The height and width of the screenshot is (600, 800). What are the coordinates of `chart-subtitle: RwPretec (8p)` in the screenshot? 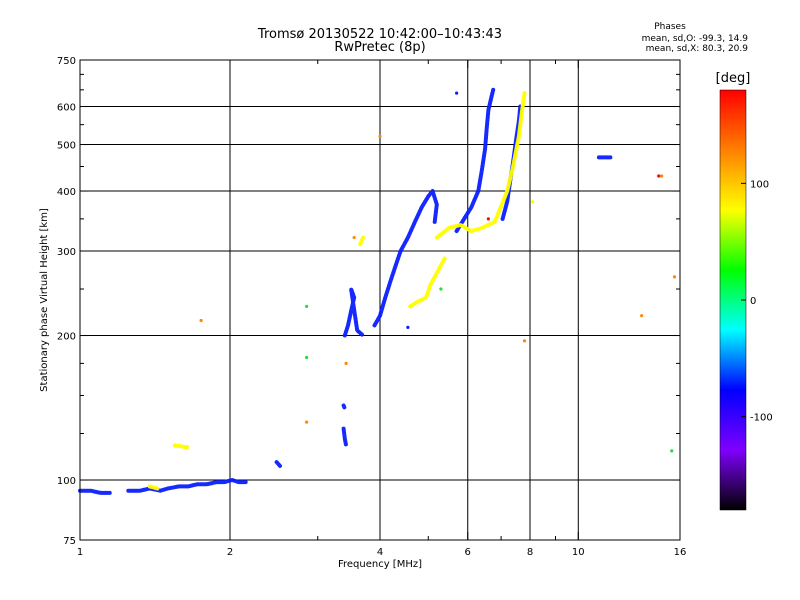 It's located at (380, 47).